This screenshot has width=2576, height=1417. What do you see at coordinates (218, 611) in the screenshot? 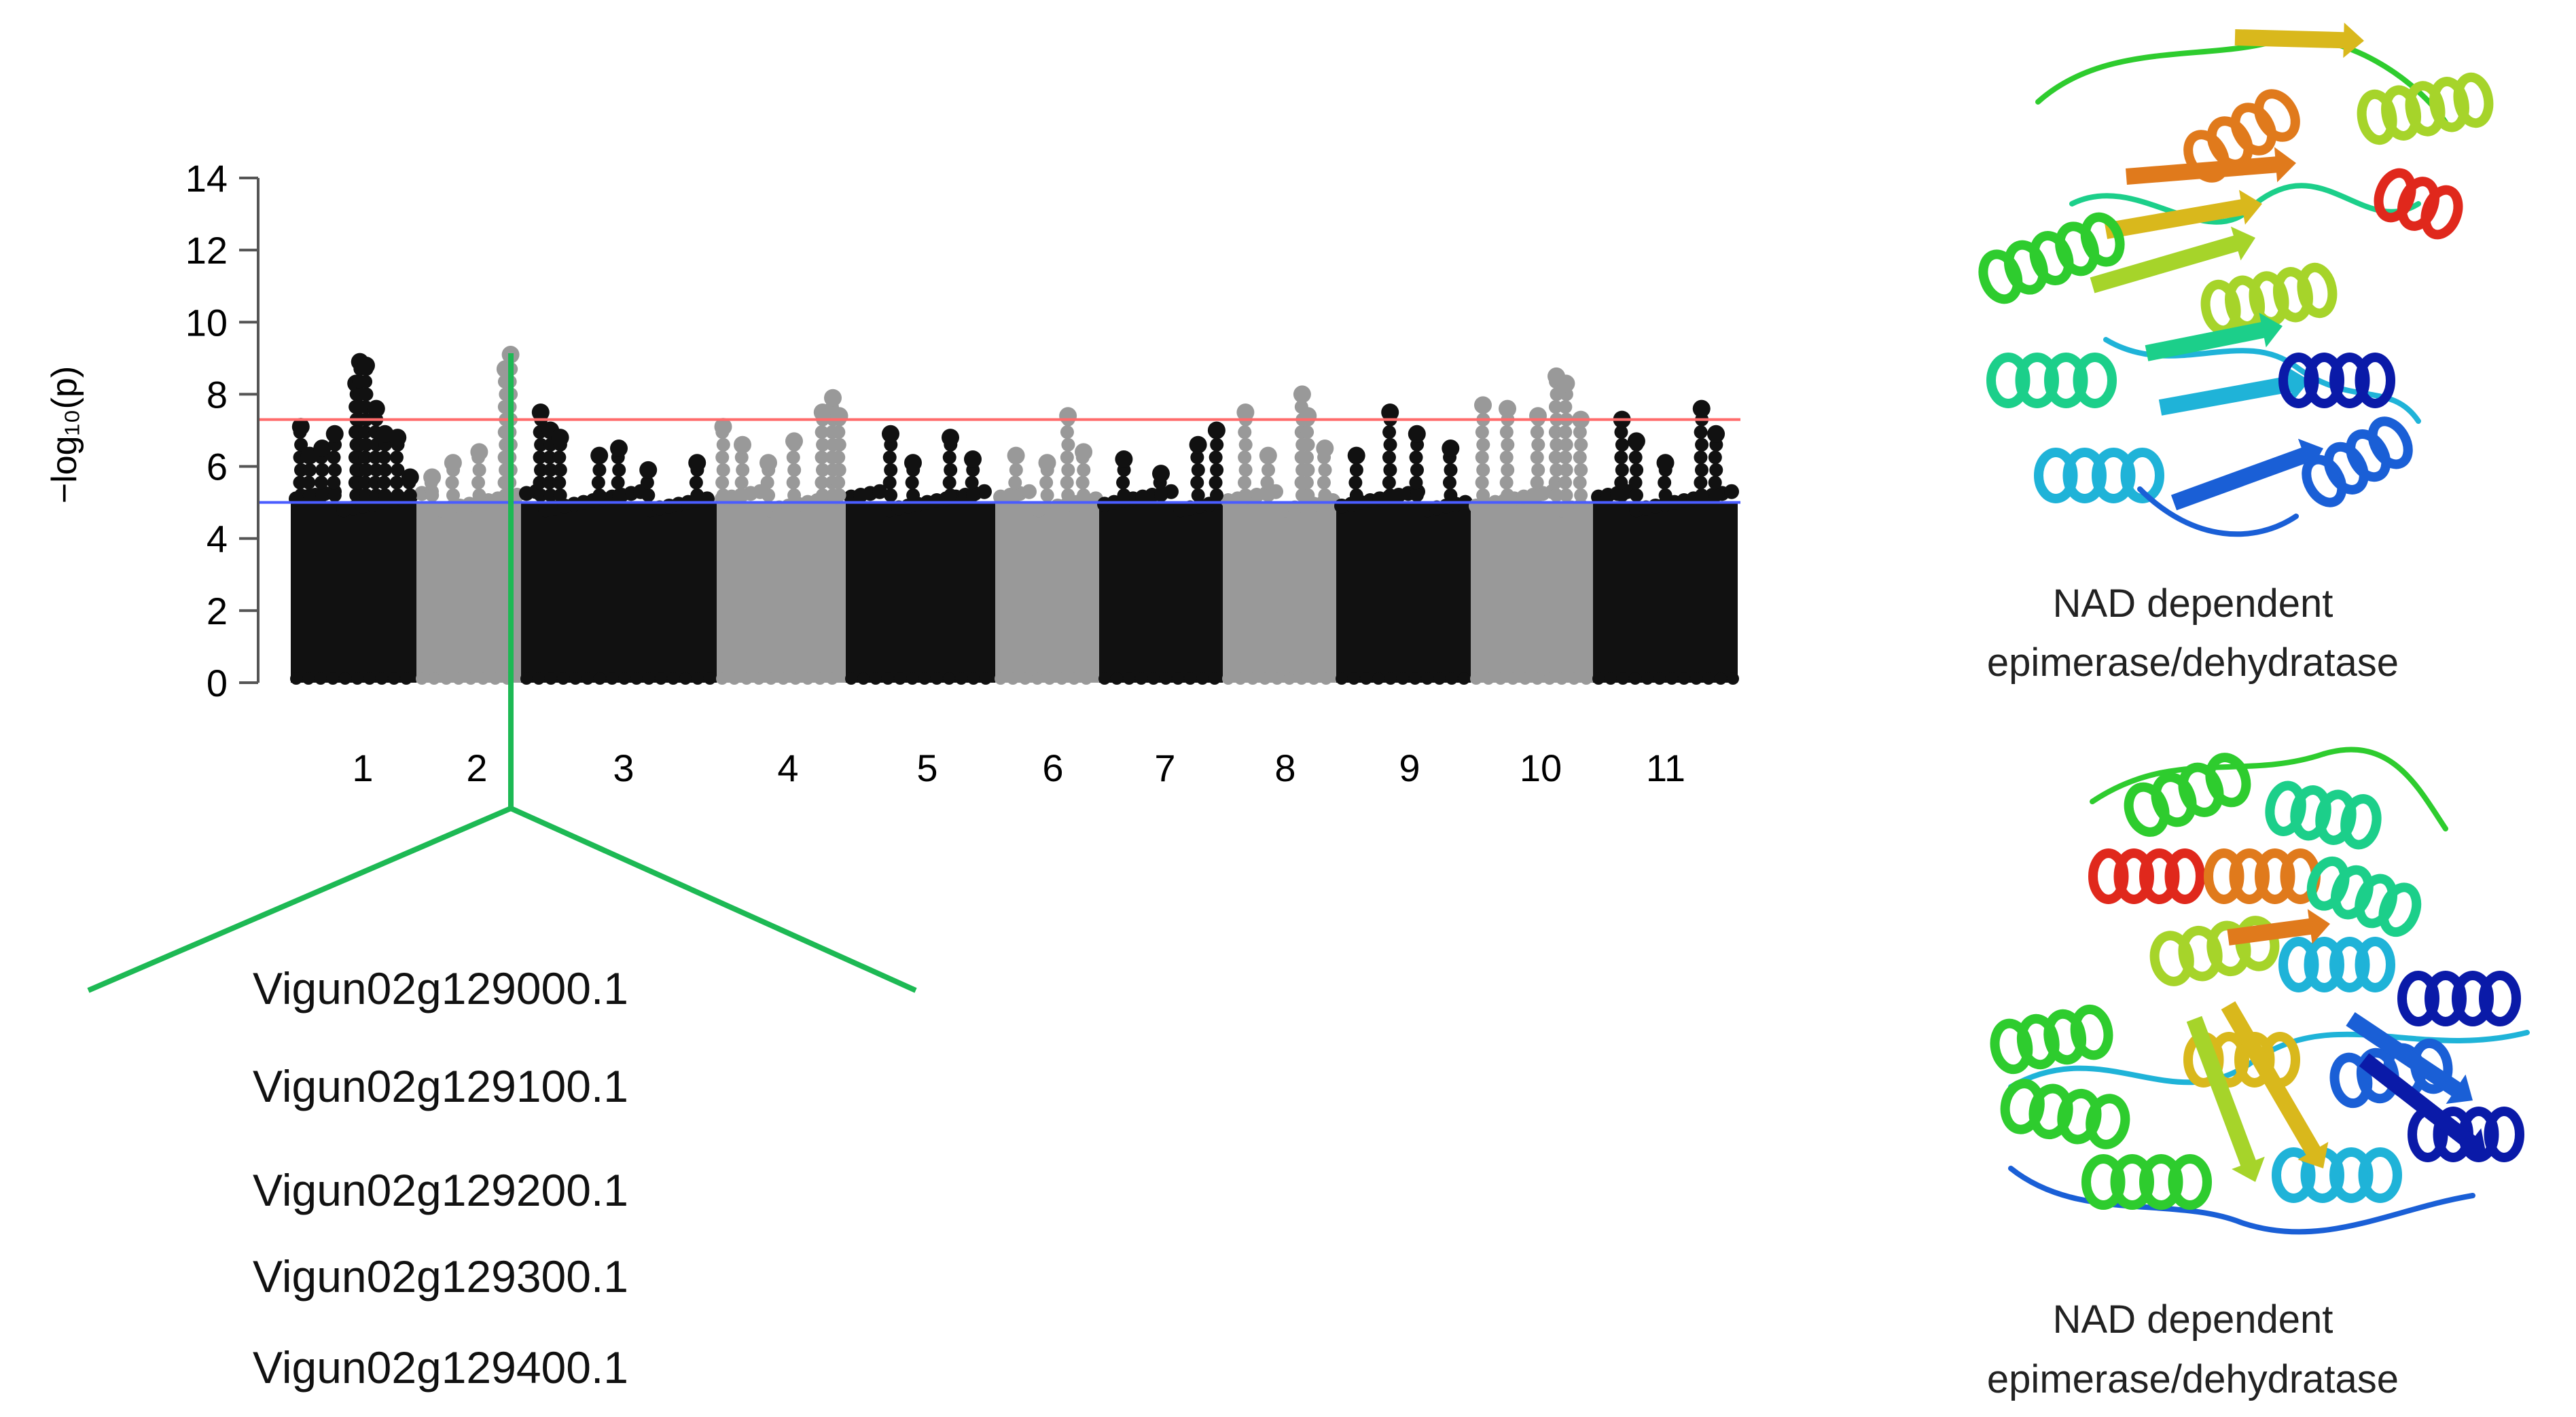
I see `y-tick-label: 2` at bounding box center [218, 611].